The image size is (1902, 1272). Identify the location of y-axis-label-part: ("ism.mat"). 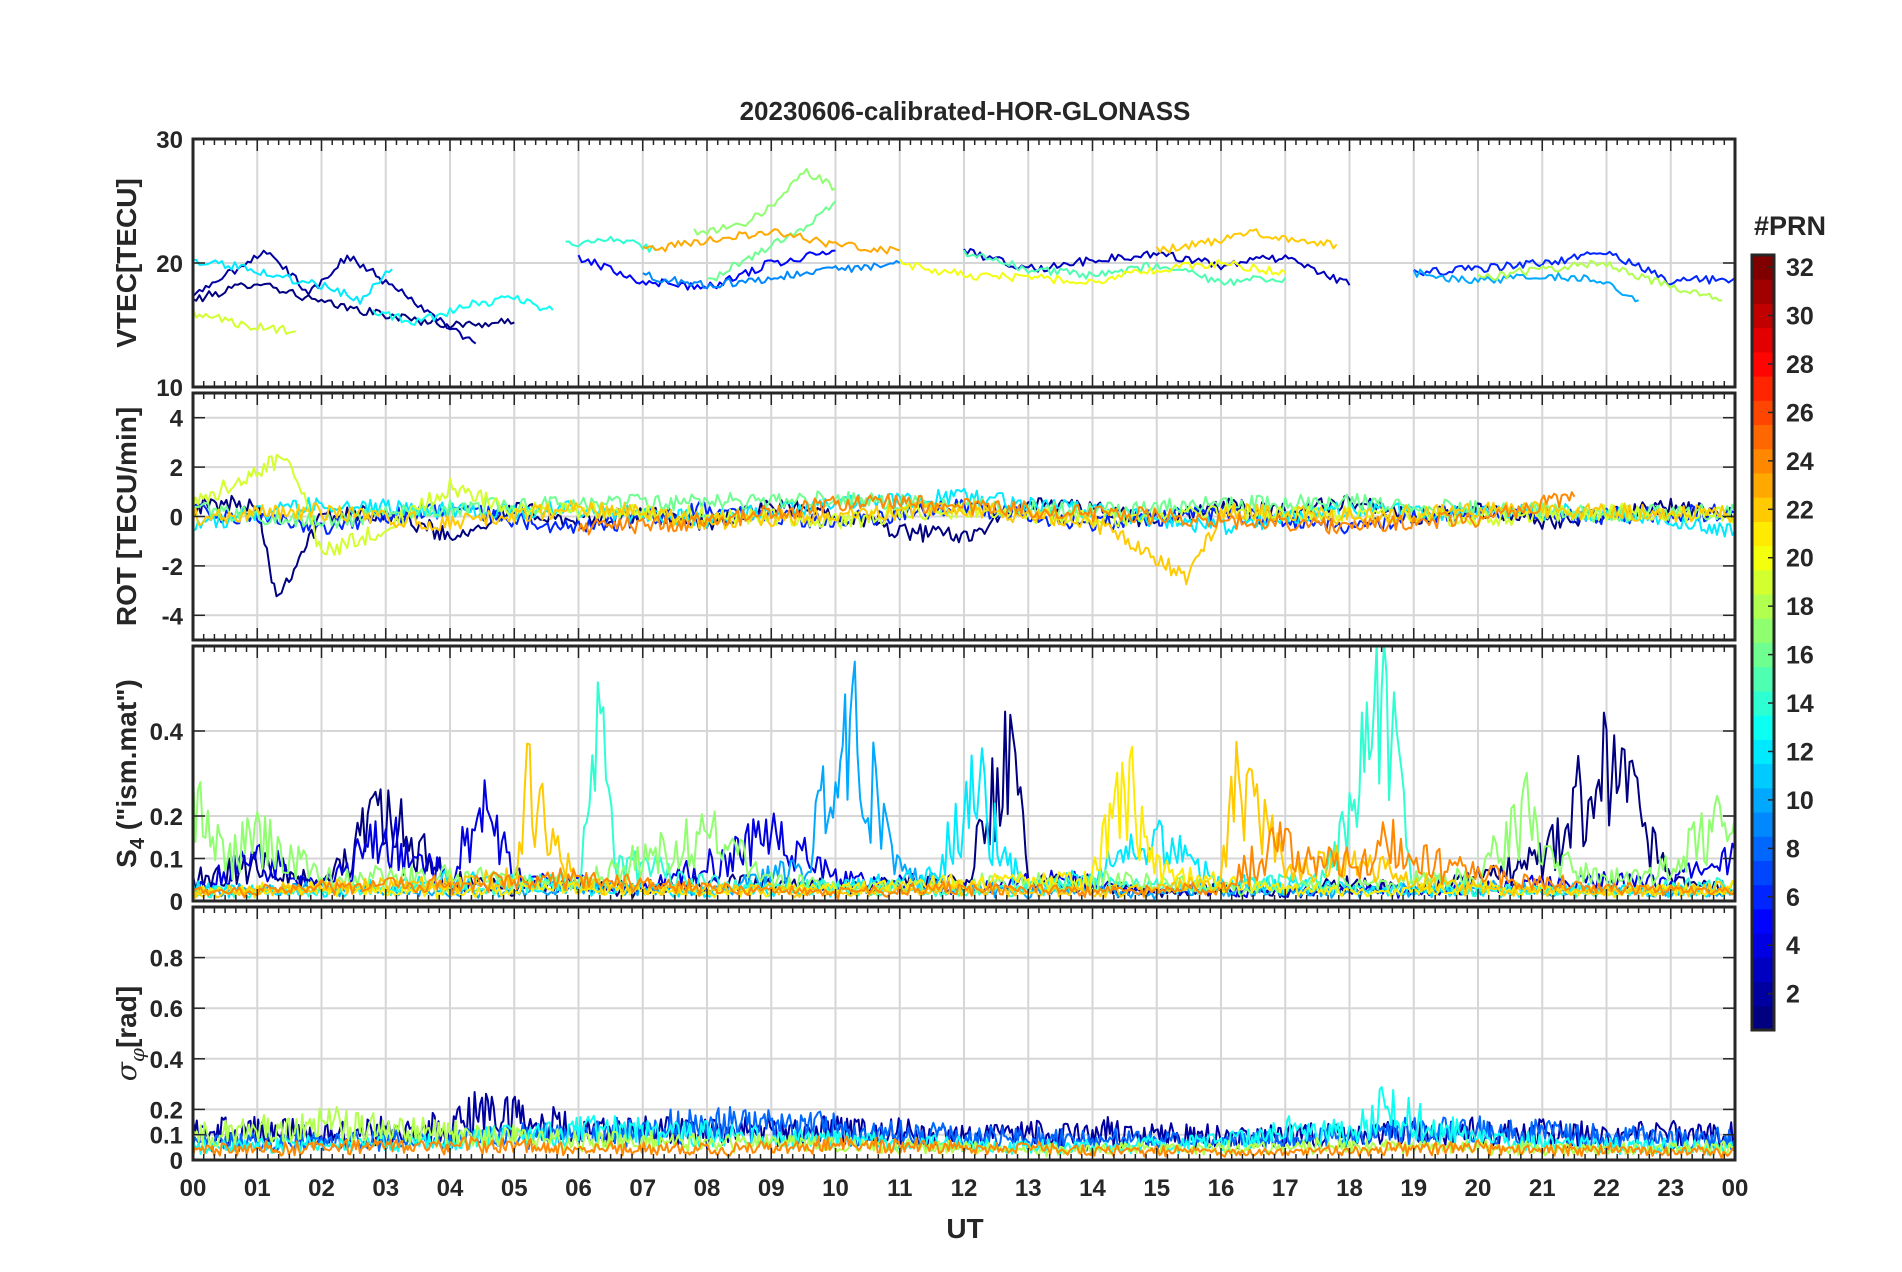
(126, 758).